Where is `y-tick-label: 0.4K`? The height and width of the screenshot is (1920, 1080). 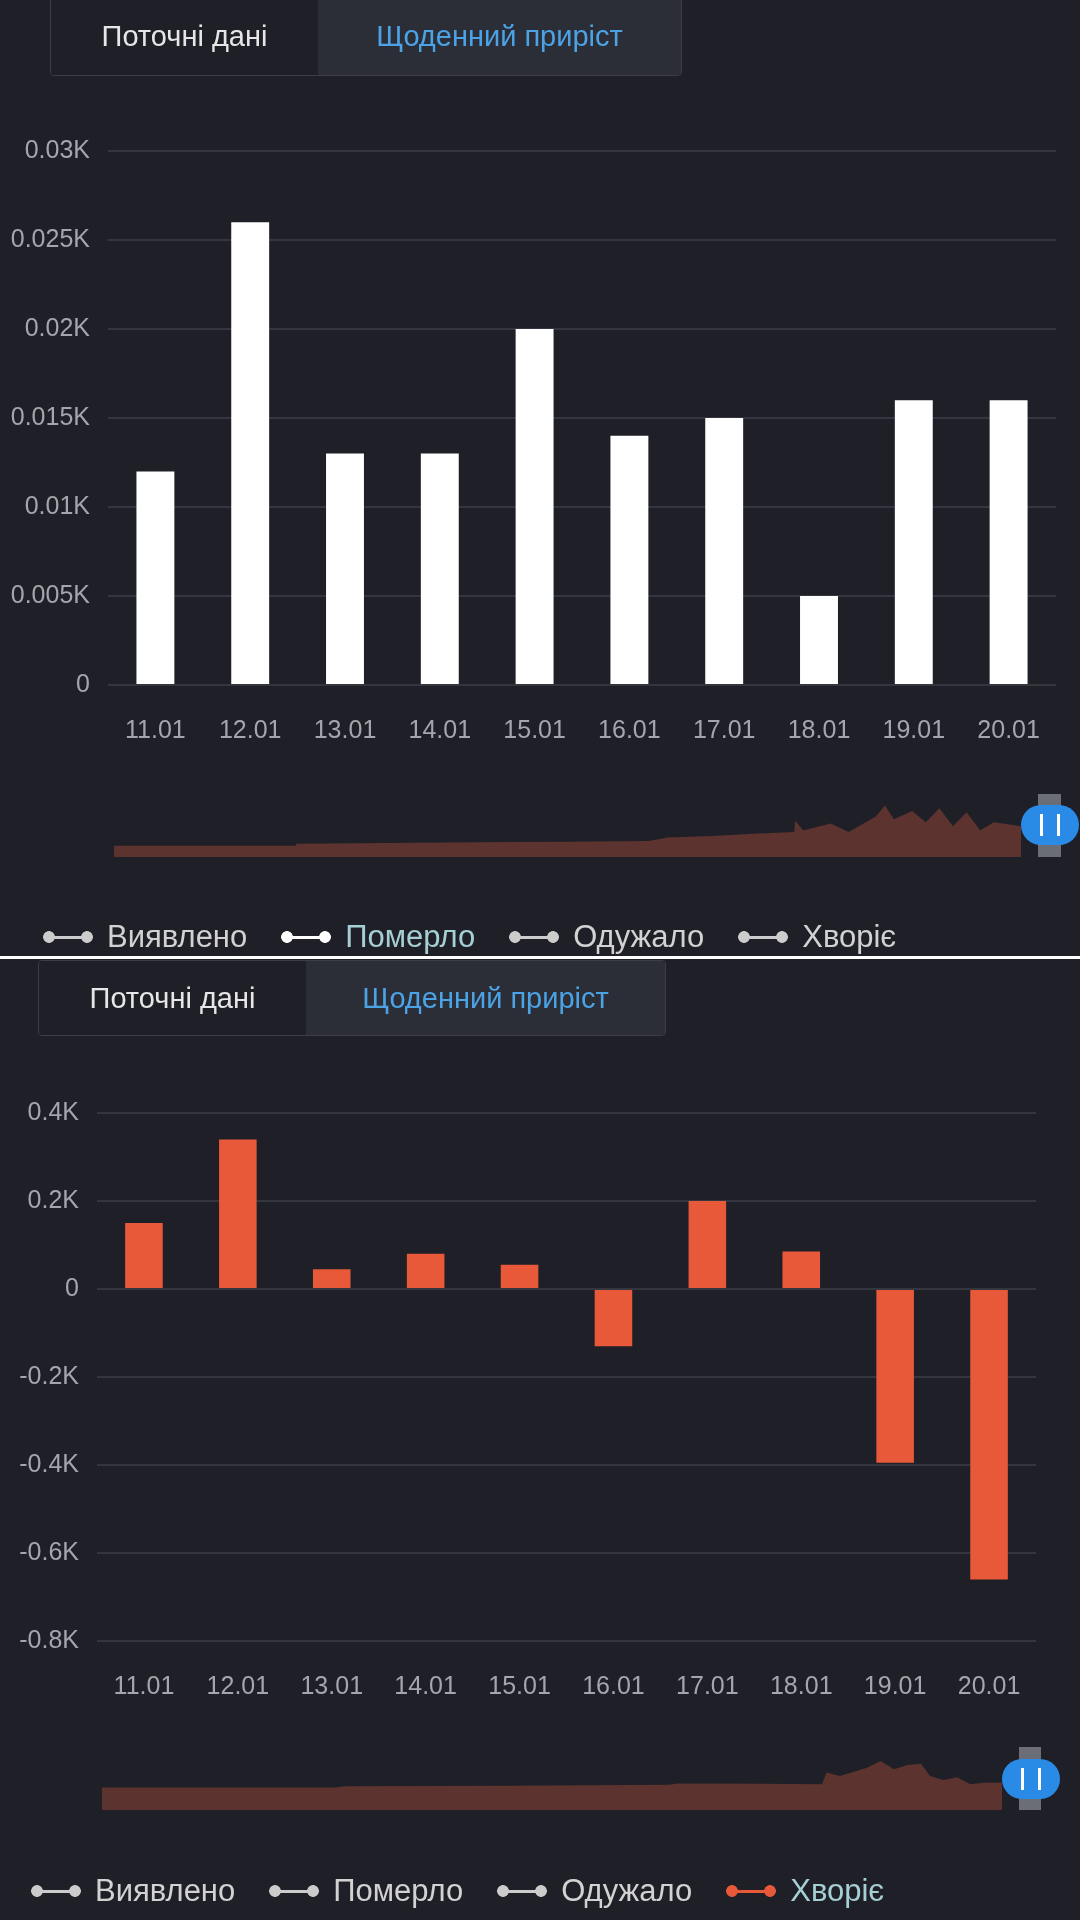 y-tick-label: 0.4K is located at coordinates (53, 1110).